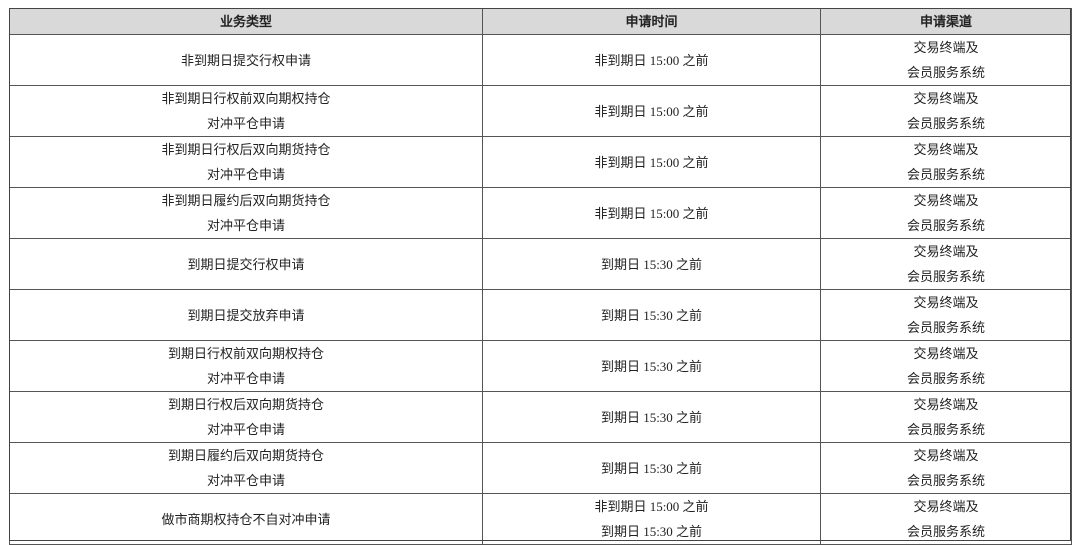 The height and width of the screenshot is (545, 1080). I want to click on business-type-cell: 到期日提交行权申请, so click(246, 264).